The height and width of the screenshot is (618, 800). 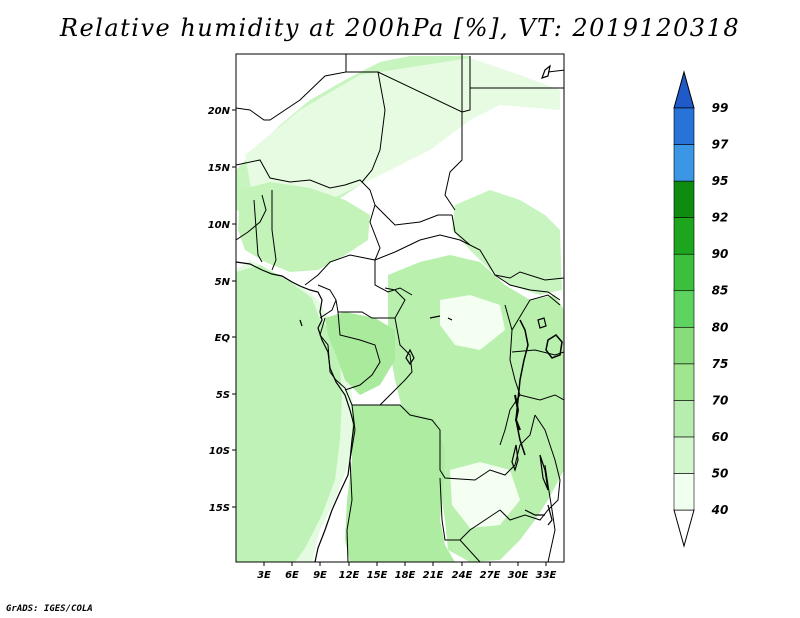 I want to click on lon-tick-label: 24E, so click(x=462, y=575).